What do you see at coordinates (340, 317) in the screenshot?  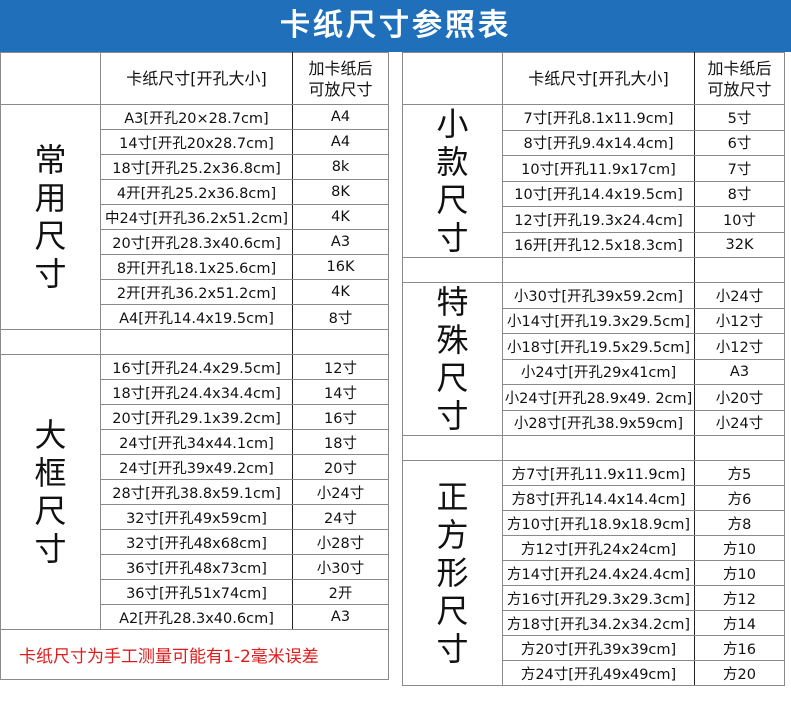 I see `fit-size-cell: 8寸` at bounding box center [340, 317].